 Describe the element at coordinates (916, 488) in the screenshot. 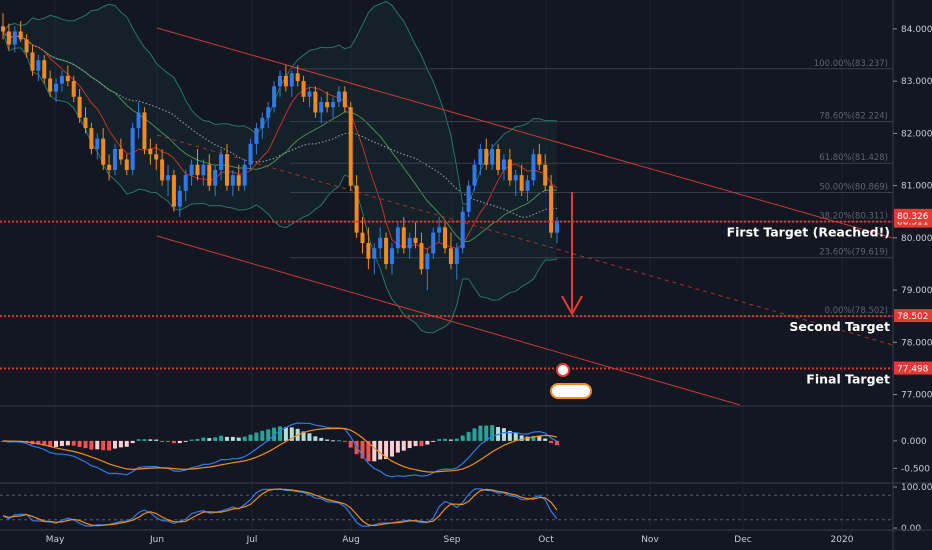

I see `stoch-tick-label: 100.00` at that location.